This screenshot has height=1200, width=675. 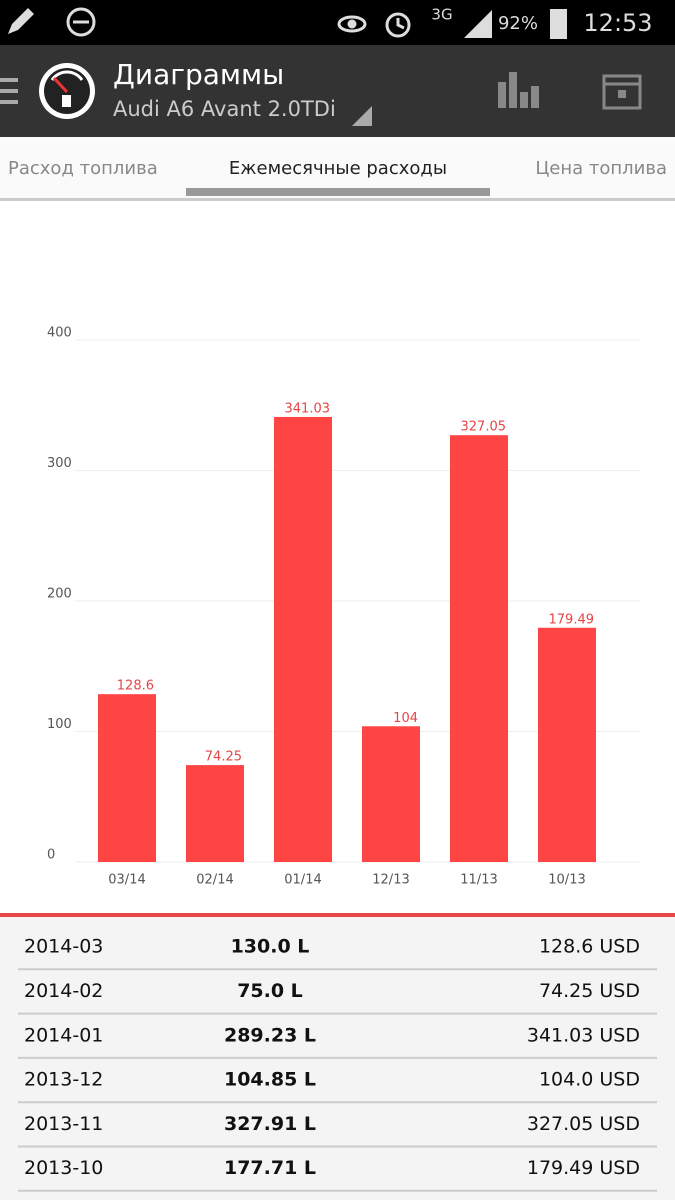 I want to click on tab: Цена топлива, so click(x=601, y=168).